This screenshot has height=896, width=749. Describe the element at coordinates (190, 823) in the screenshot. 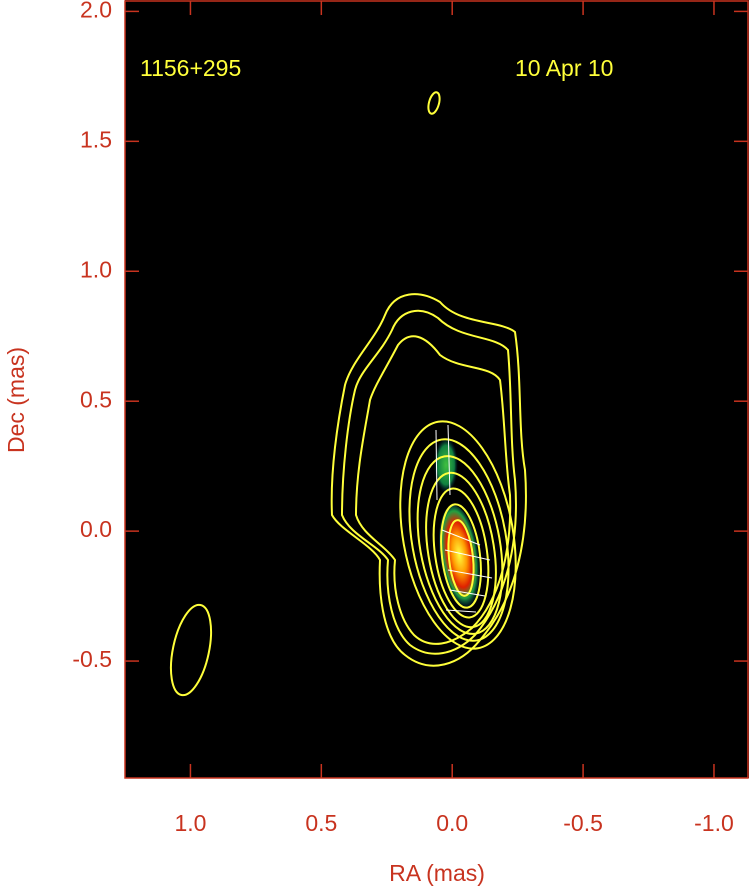

I see `x-tick-label: 1.0` at that location.